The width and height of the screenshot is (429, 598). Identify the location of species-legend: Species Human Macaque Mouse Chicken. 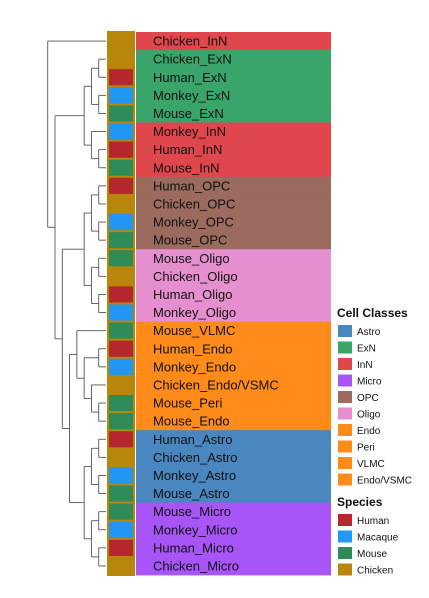
(368, 536).